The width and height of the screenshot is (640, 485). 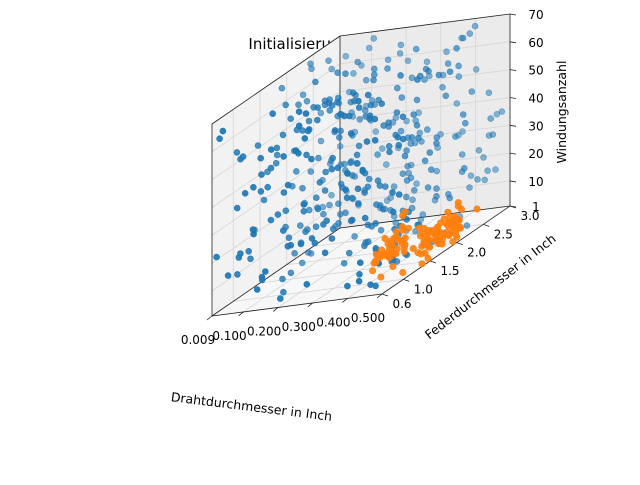 I want to click on z-tick-label: 1, so click(x=536, y=207).